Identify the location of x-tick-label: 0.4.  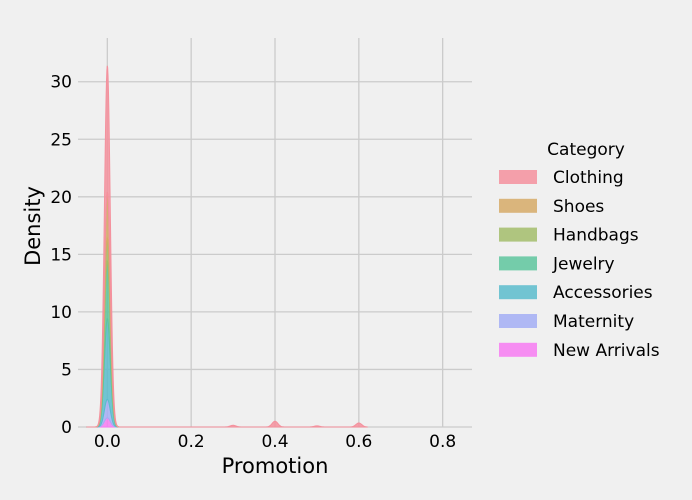
(274, 442).